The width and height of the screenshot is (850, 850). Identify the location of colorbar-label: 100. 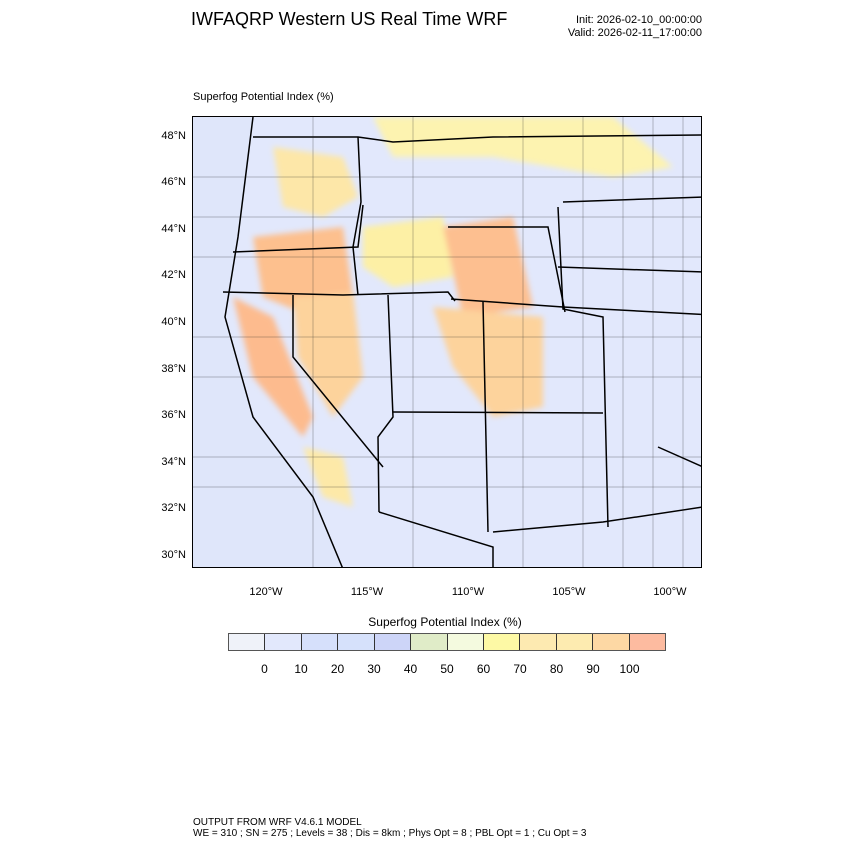
(629, 669).